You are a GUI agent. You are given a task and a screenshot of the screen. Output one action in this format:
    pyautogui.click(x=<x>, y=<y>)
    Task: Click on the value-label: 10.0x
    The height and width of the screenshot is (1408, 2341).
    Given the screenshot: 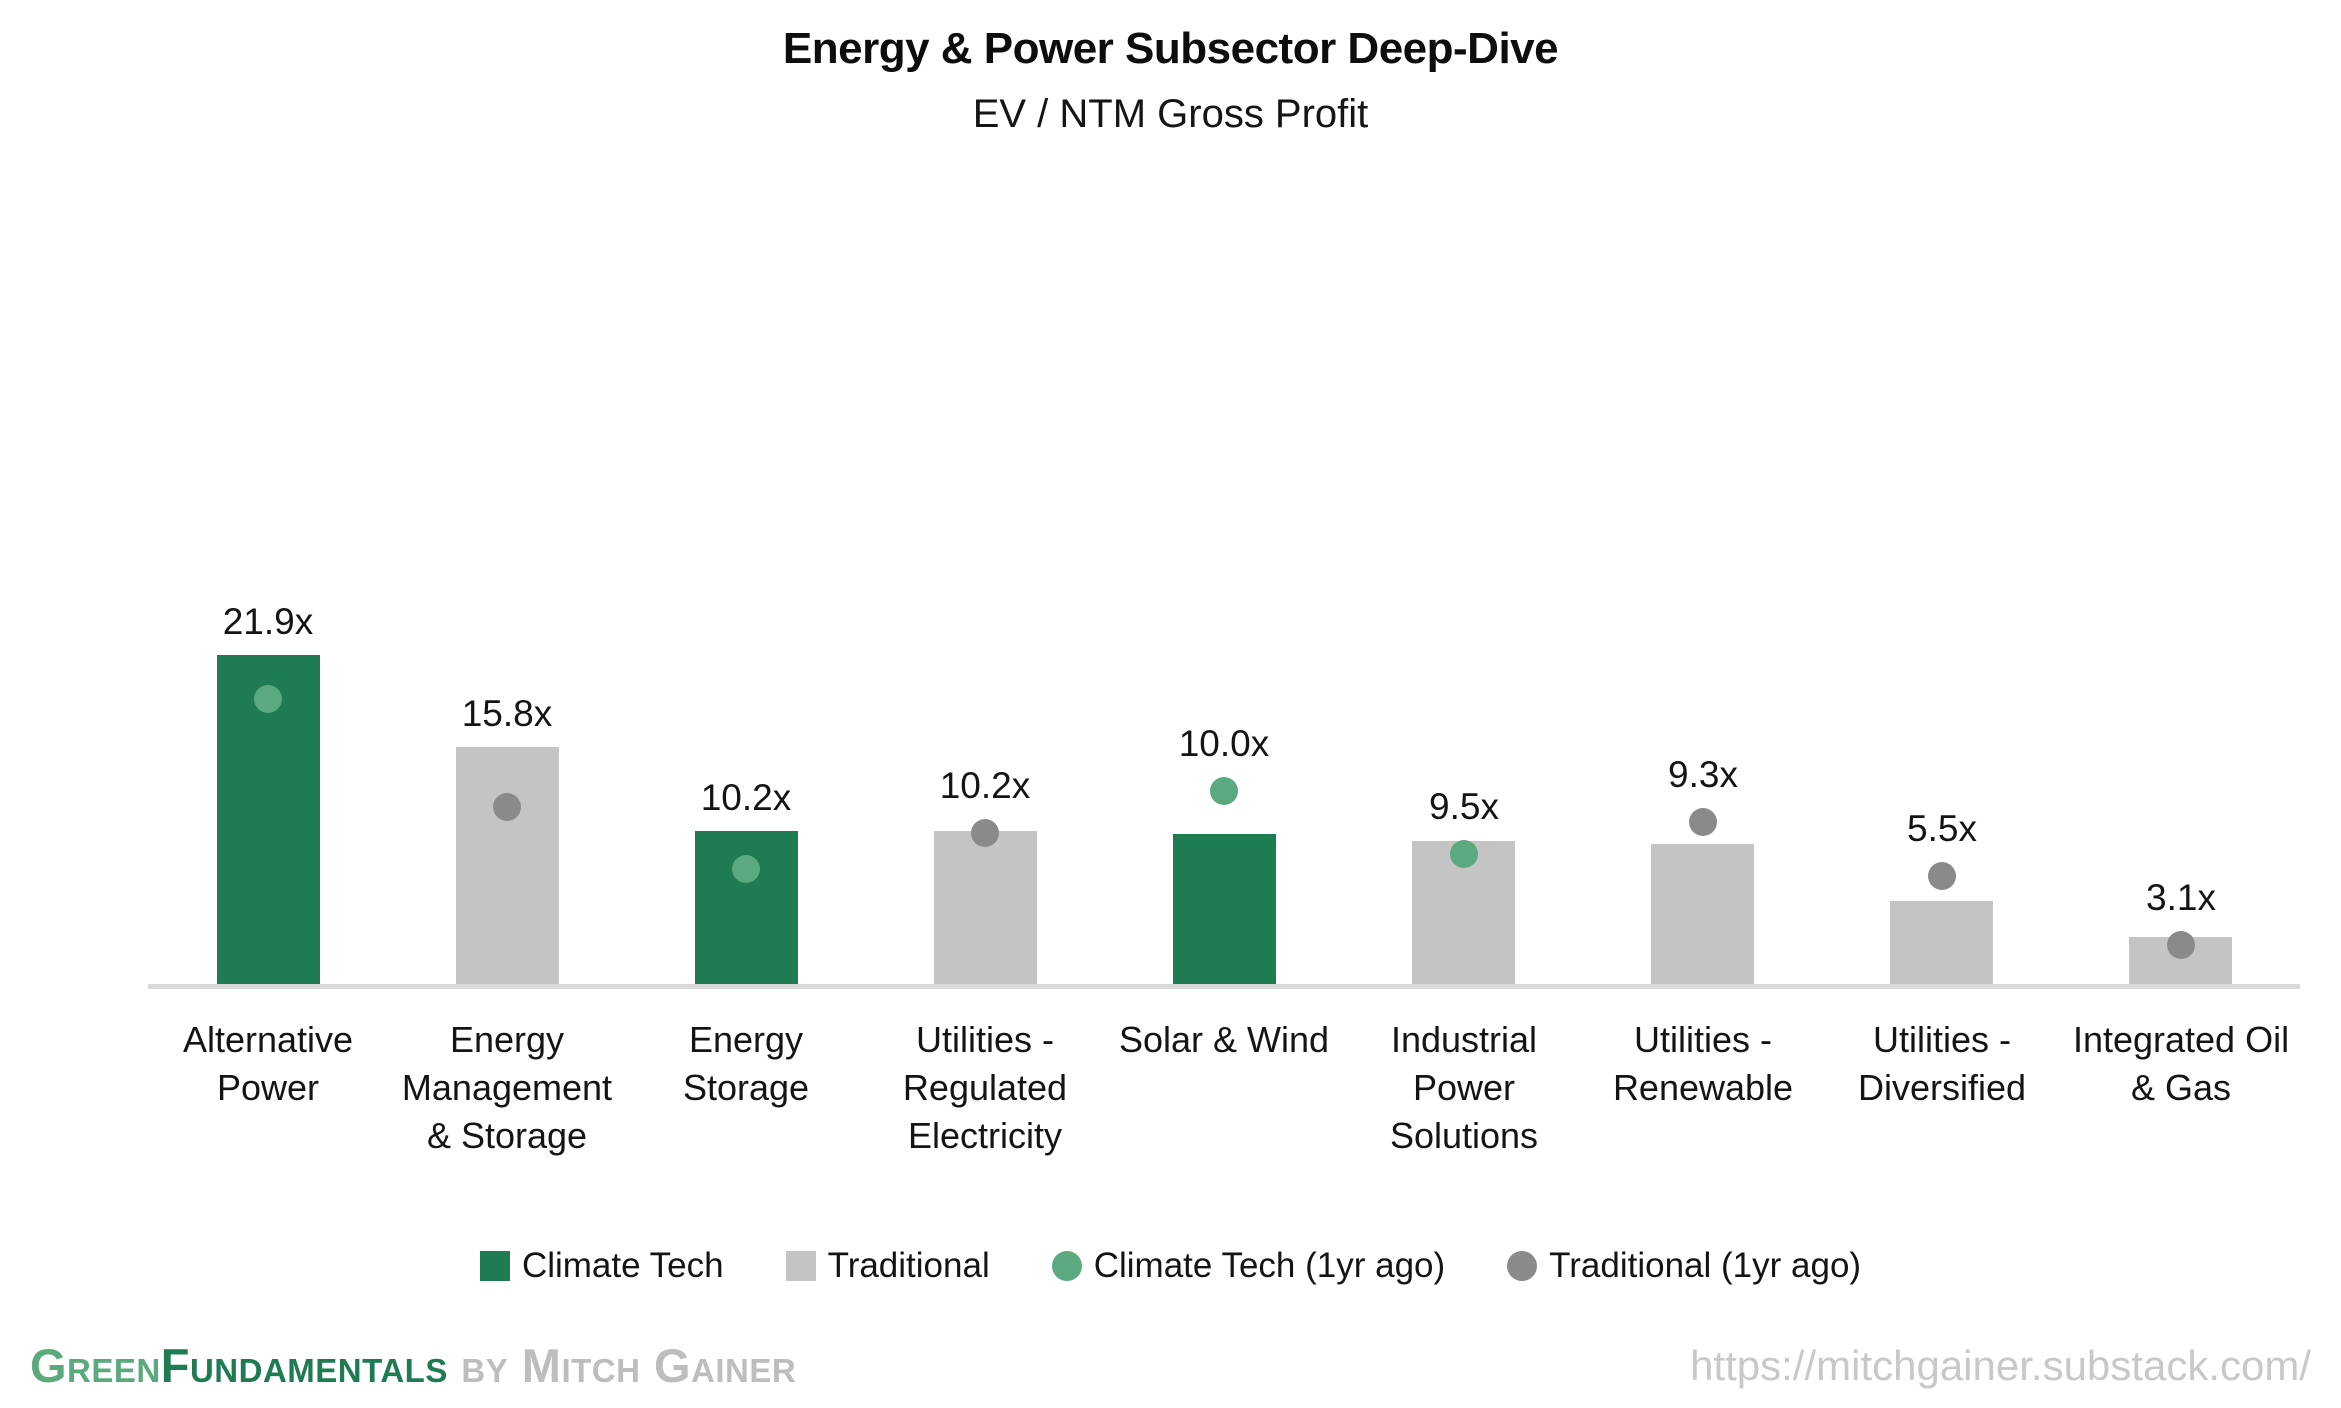 What is the action you would take?
    pyautogui.click(x=1224, y=743)
    